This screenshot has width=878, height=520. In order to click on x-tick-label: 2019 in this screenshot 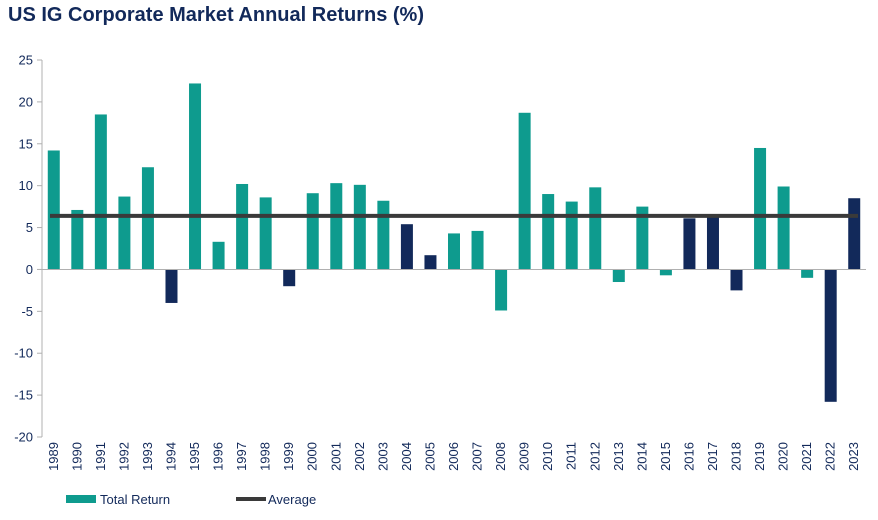, I will do `click(759, 456)`.